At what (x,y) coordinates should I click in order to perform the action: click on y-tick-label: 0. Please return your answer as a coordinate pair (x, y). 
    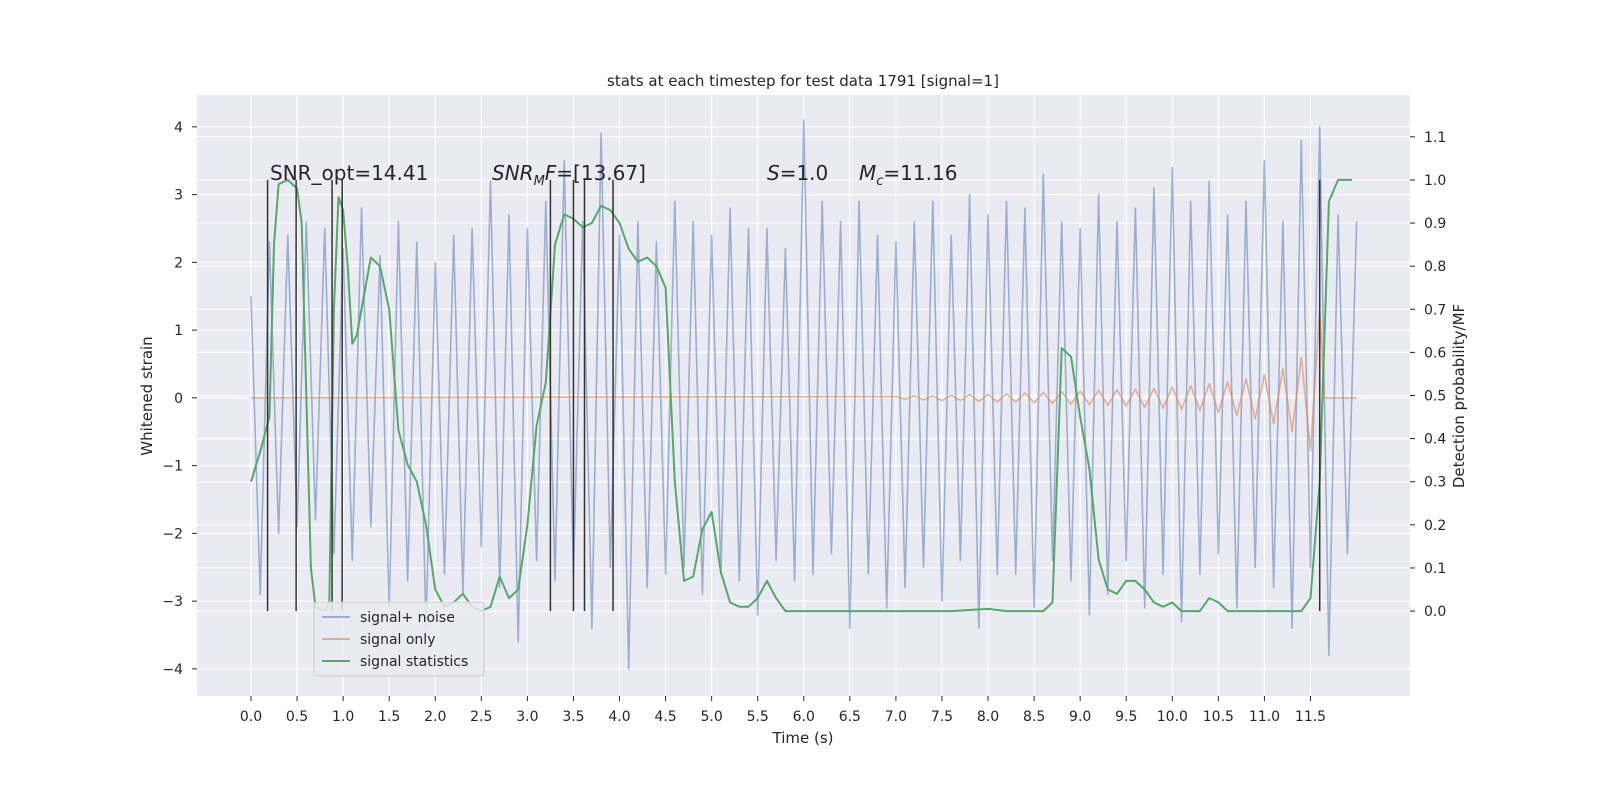
    Looking at the image, I should click on (178, 399).